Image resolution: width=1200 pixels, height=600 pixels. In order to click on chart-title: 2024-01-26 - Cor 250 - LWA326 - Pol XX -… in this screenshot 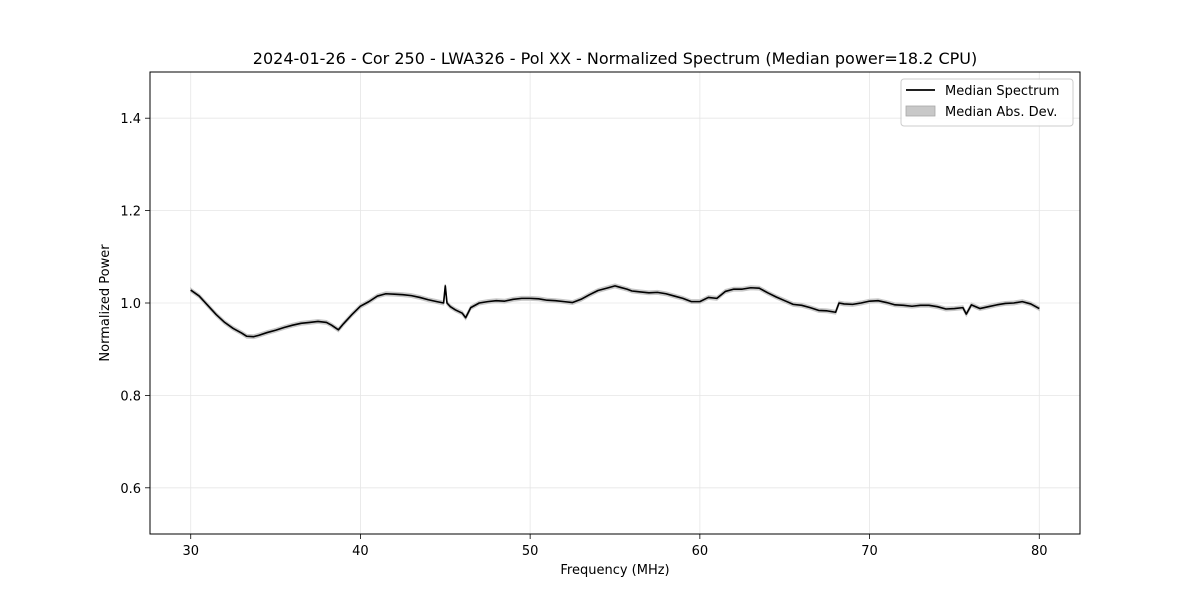, I will do `click(615, 58)`.